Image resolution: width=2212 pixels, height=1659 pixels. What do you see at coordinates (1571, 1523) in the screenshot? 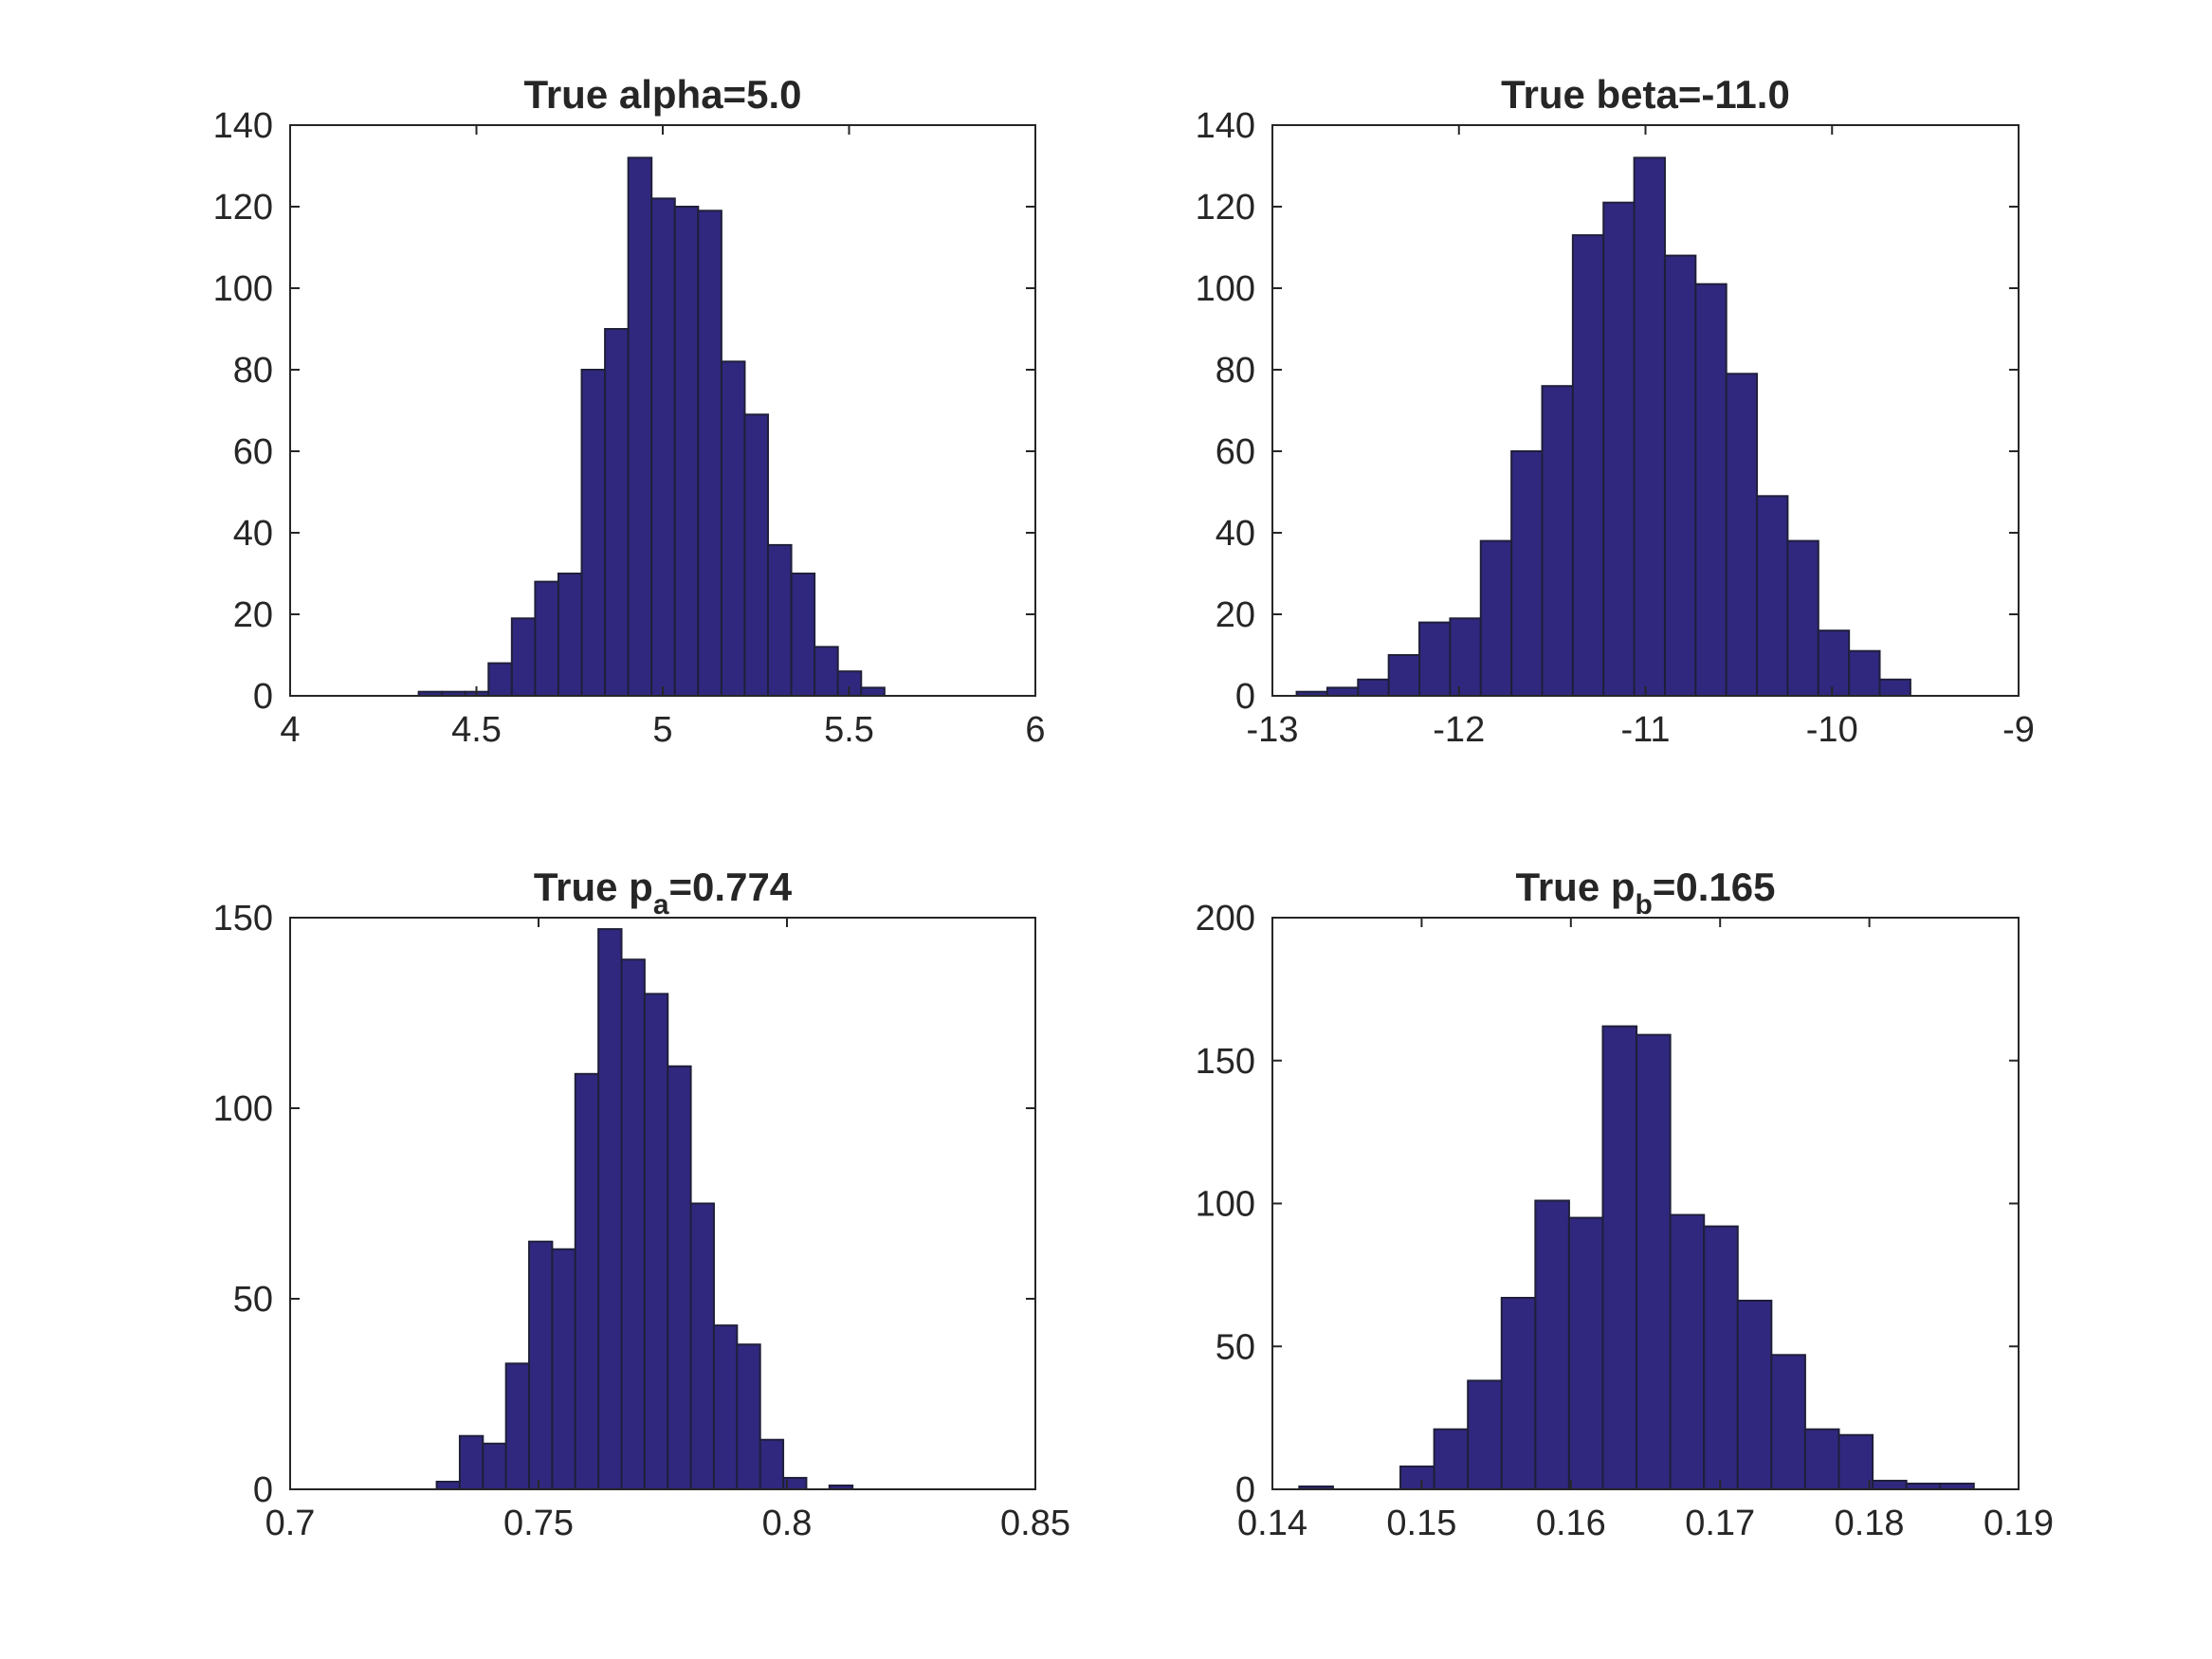
I see `x-tick-label: 0.16` at bounding box center [1571, 1523].